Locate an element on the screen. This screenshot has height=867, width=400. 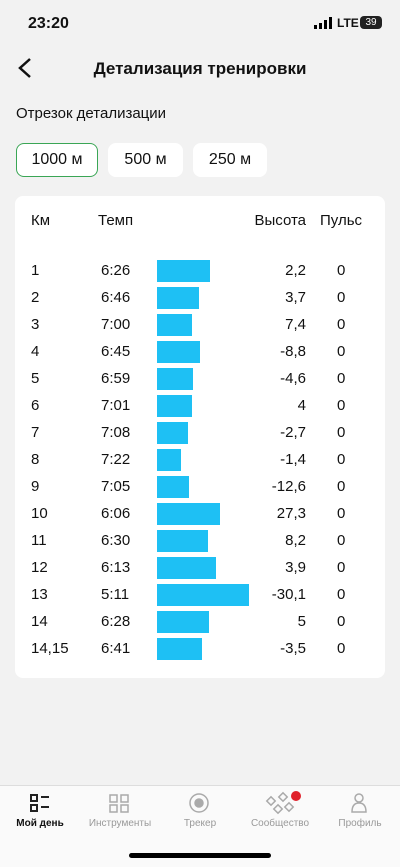
km: 1 is located at coordinates (35, 270).